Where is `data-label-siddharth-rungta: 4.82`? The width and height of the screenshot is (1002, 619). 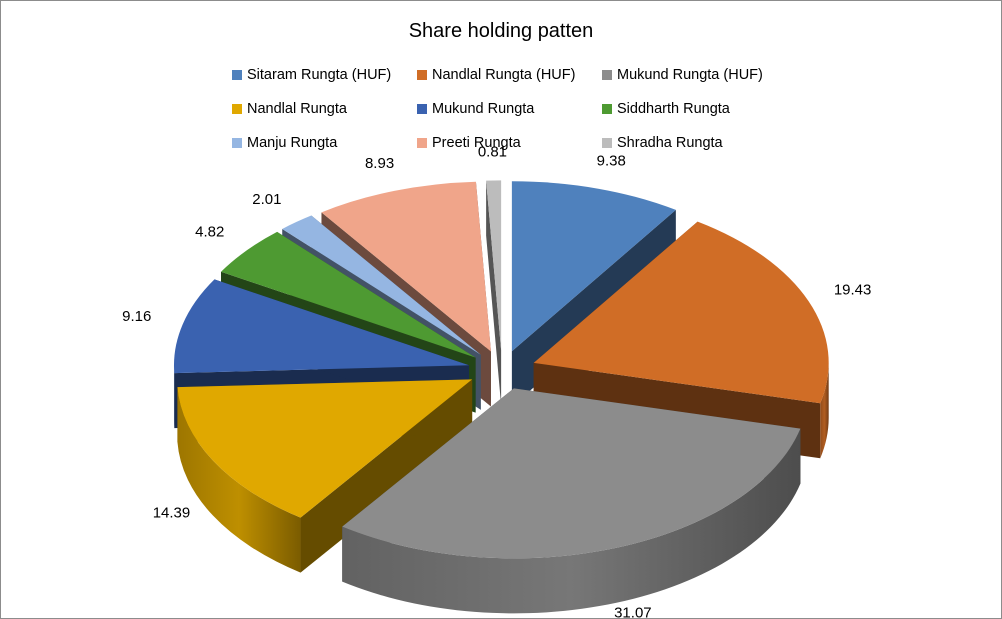
data-label-siddharth-rungta: 4.82 is located at coordinates (209, 231).